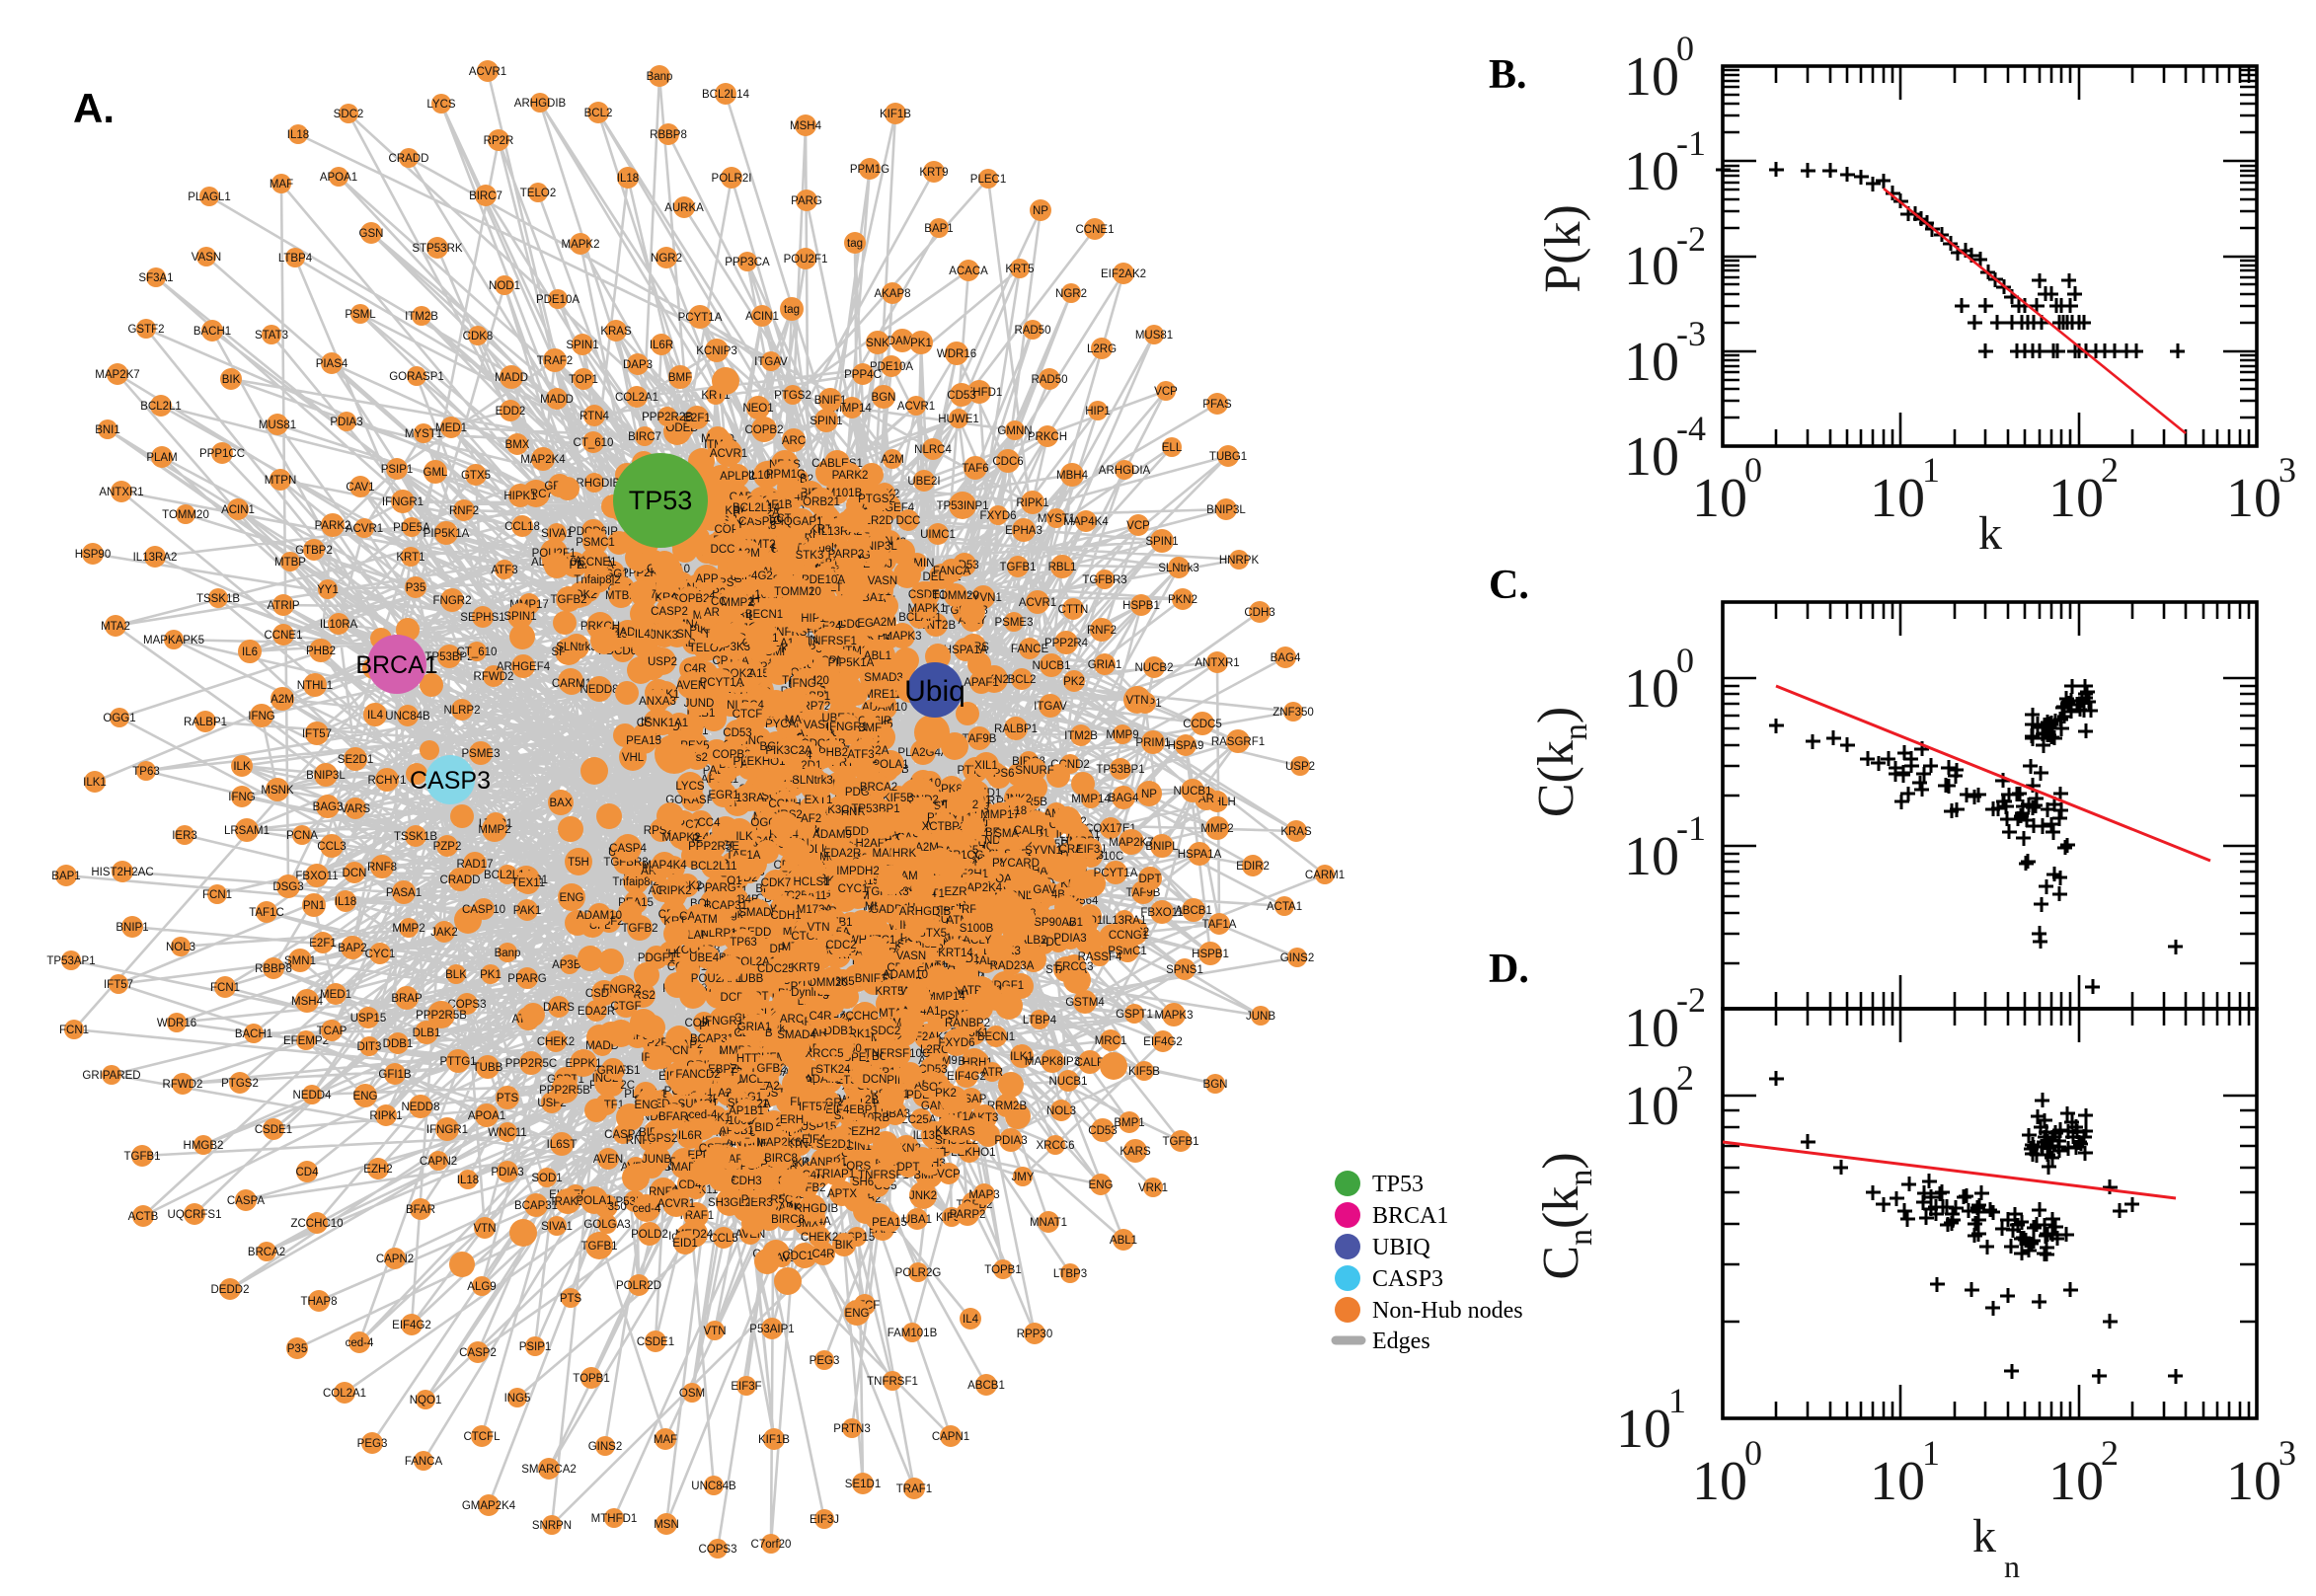 The width and height of the screenshot is (2316, 1596). Describe the element at coordinates (2287, 1453) in the screenshot. I see `svg-text: 3` at that location.